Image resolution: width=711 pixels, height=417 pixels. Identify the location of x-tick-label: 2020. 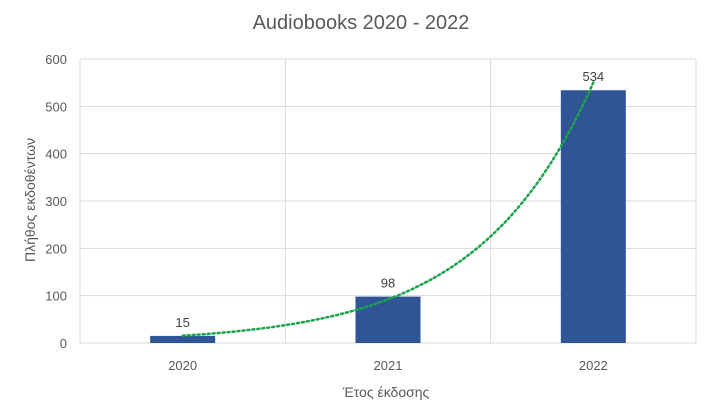
(182, 365).